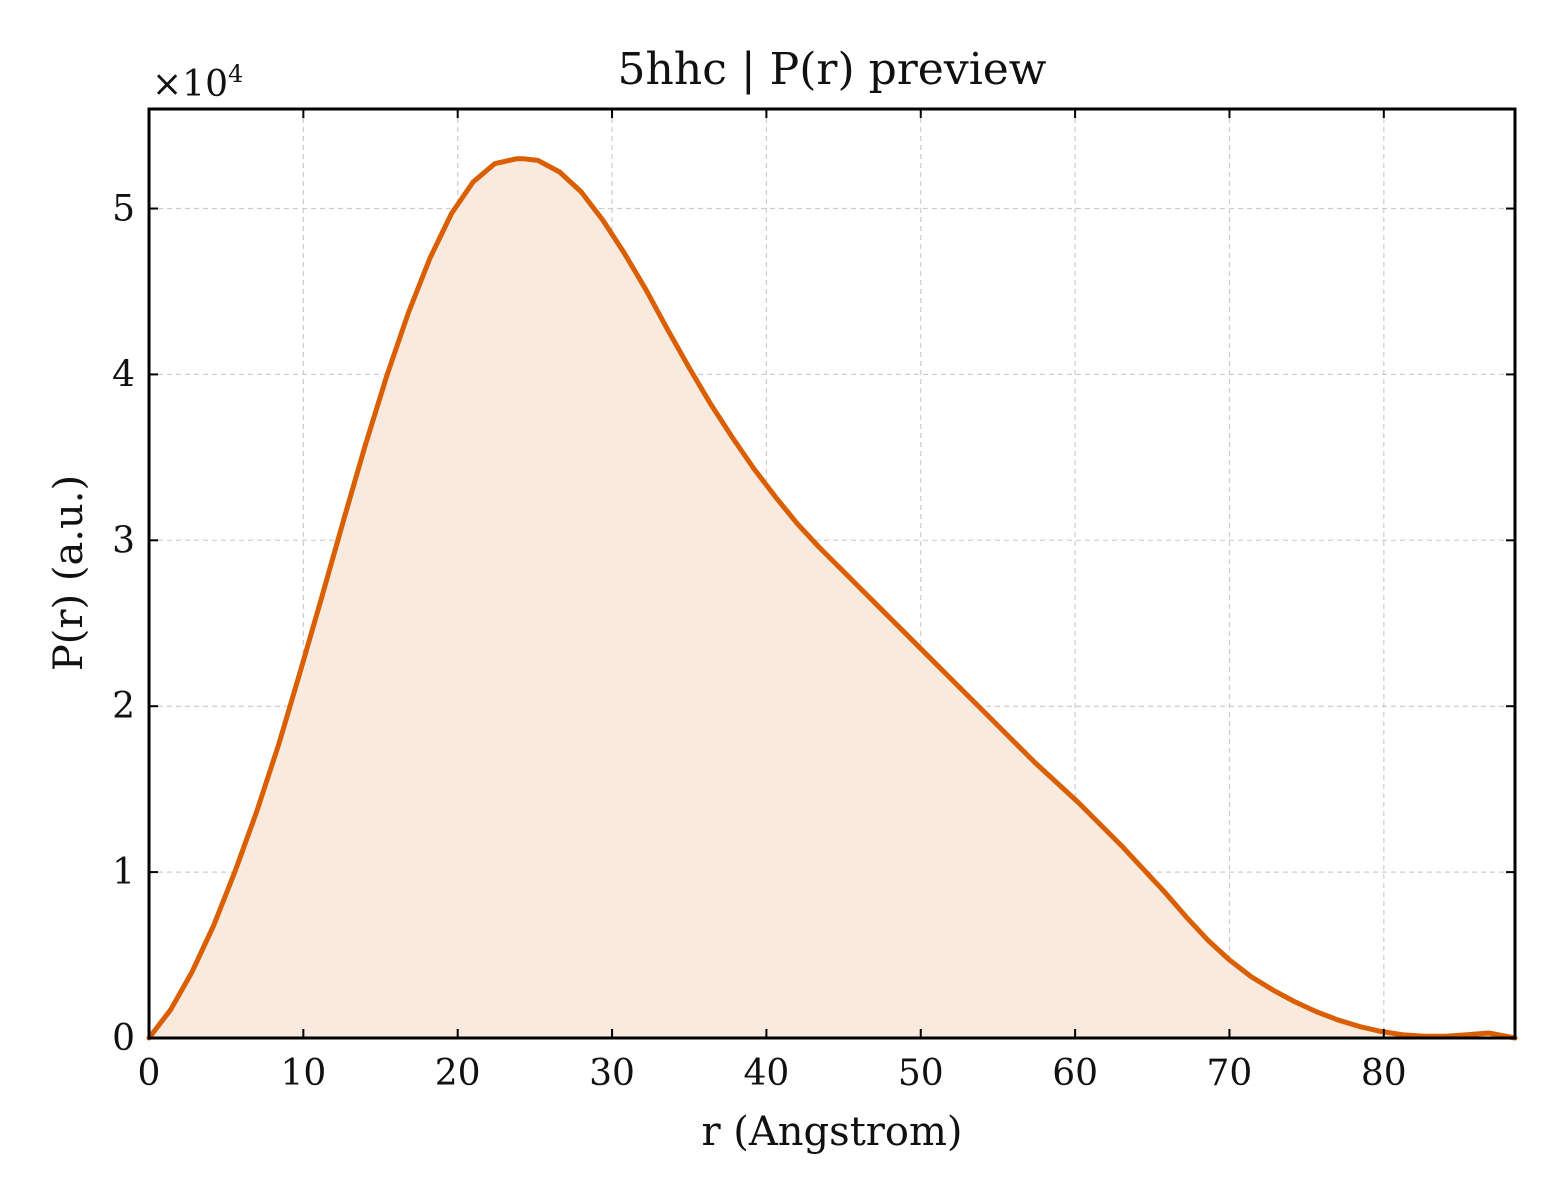 The width and height of the screenshot is (1560, 1200). I want to click on x-tick-label: 30, so click(612, 1073).